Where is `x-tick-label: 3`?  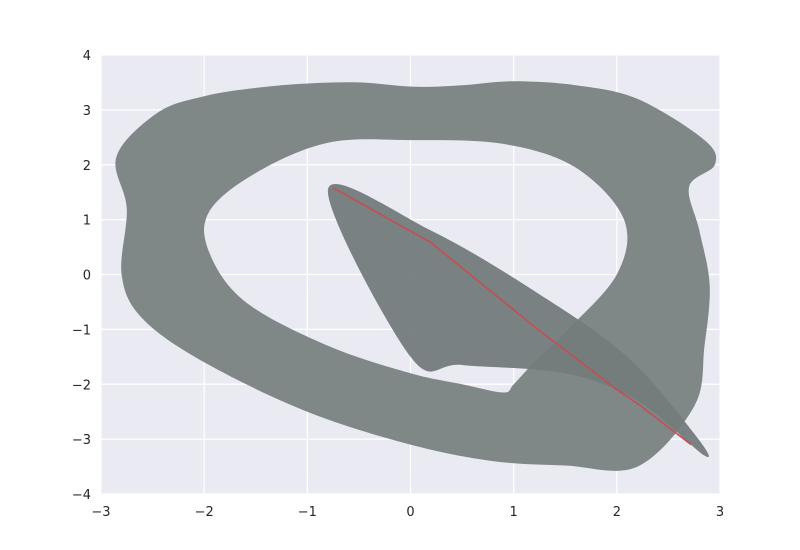
x-tick-label: 3 is located at coordinates (720, 512).